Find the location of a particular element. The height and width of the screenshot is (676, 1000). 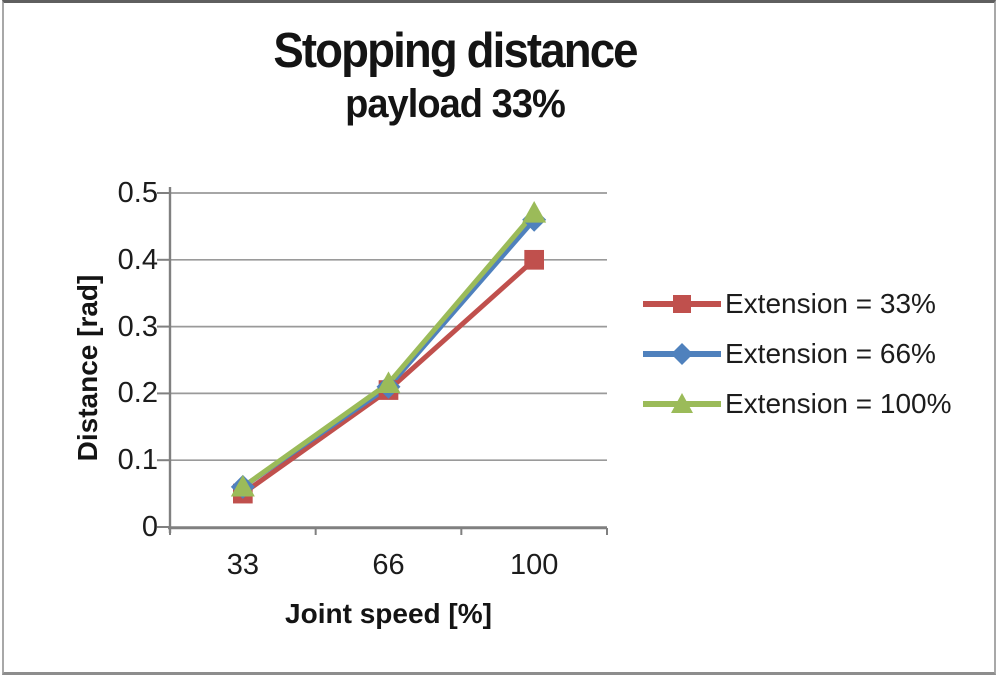

legend-item: Extension = 33% is located at coordinates (797, 304).